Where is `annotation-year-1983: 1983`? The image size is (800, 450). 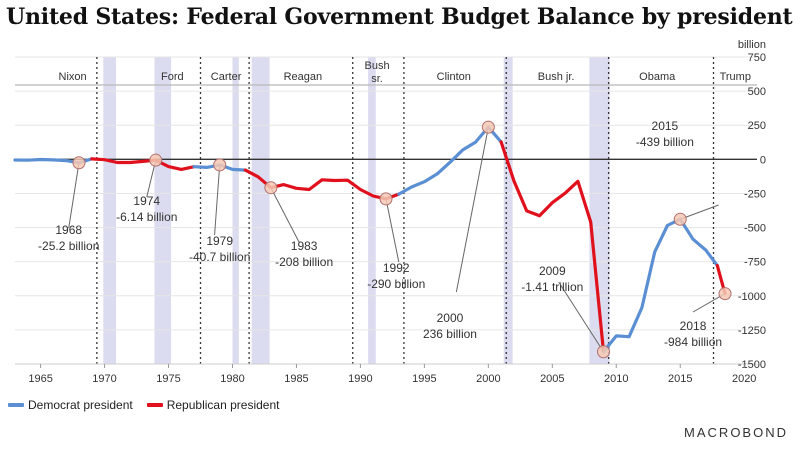 annotation-year-1983: 1983 is located at coordinates (304, 246).